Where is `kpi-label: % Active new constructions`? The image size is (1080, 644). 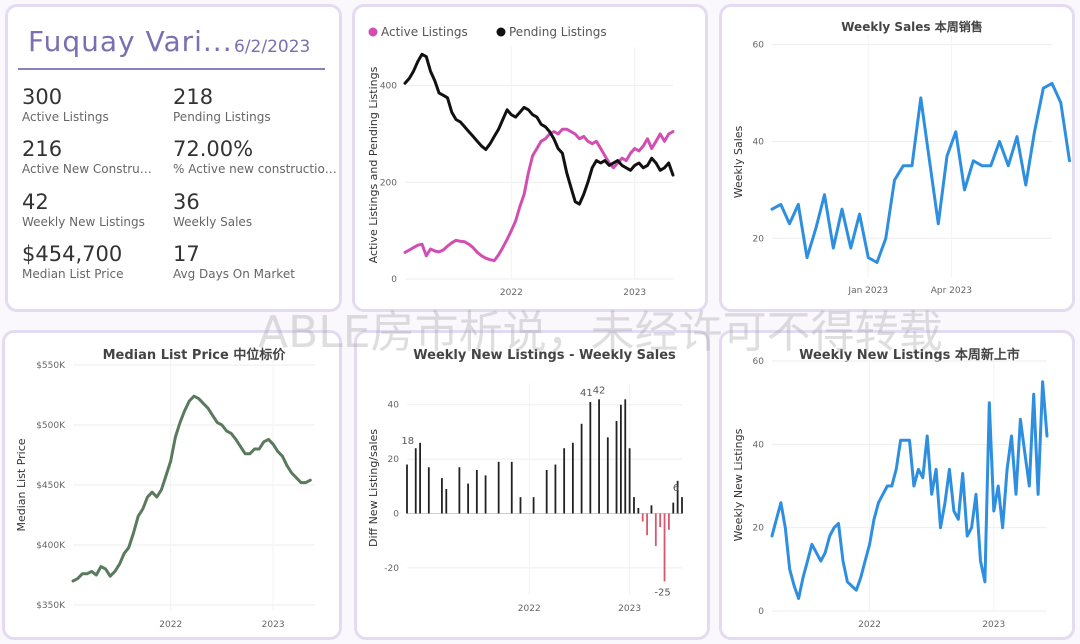 kpi-label: % Active new constructions is located at coordinates (255, 169).